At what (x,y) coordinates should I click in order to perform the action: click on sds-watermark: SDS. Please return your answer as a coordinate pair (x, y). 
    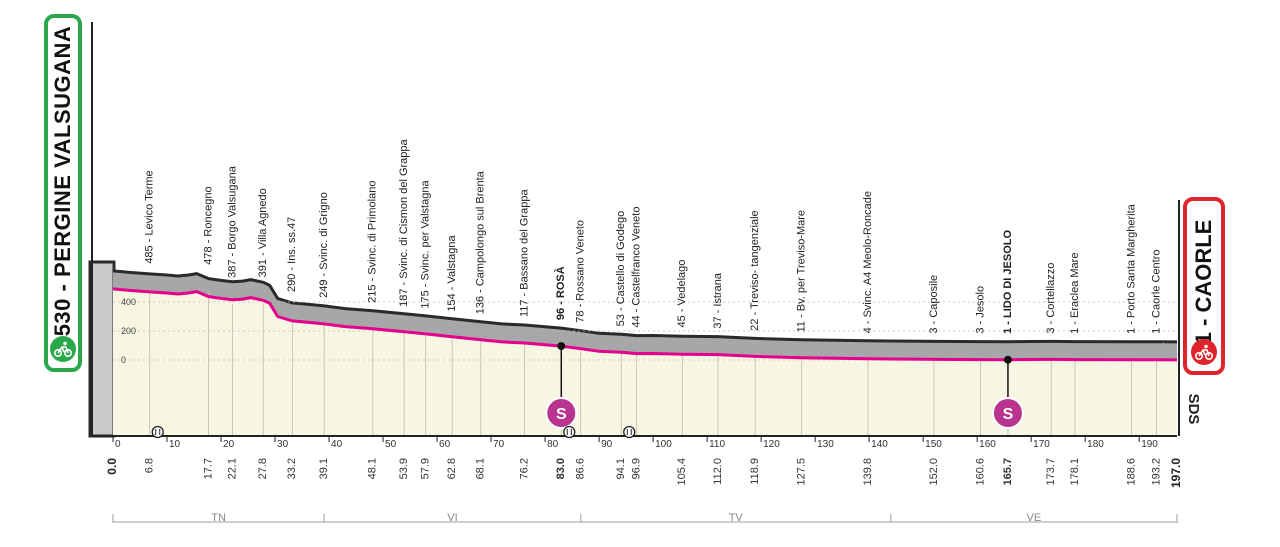
    Looking at the image, I should click on (1193, 409).